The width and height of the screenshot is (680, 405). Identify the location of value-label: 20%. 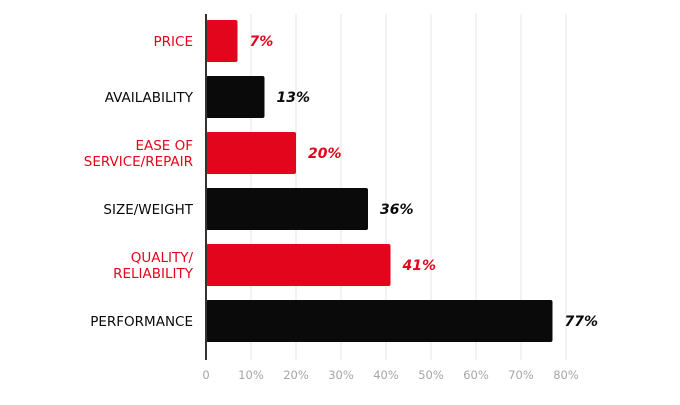
(325, 154).